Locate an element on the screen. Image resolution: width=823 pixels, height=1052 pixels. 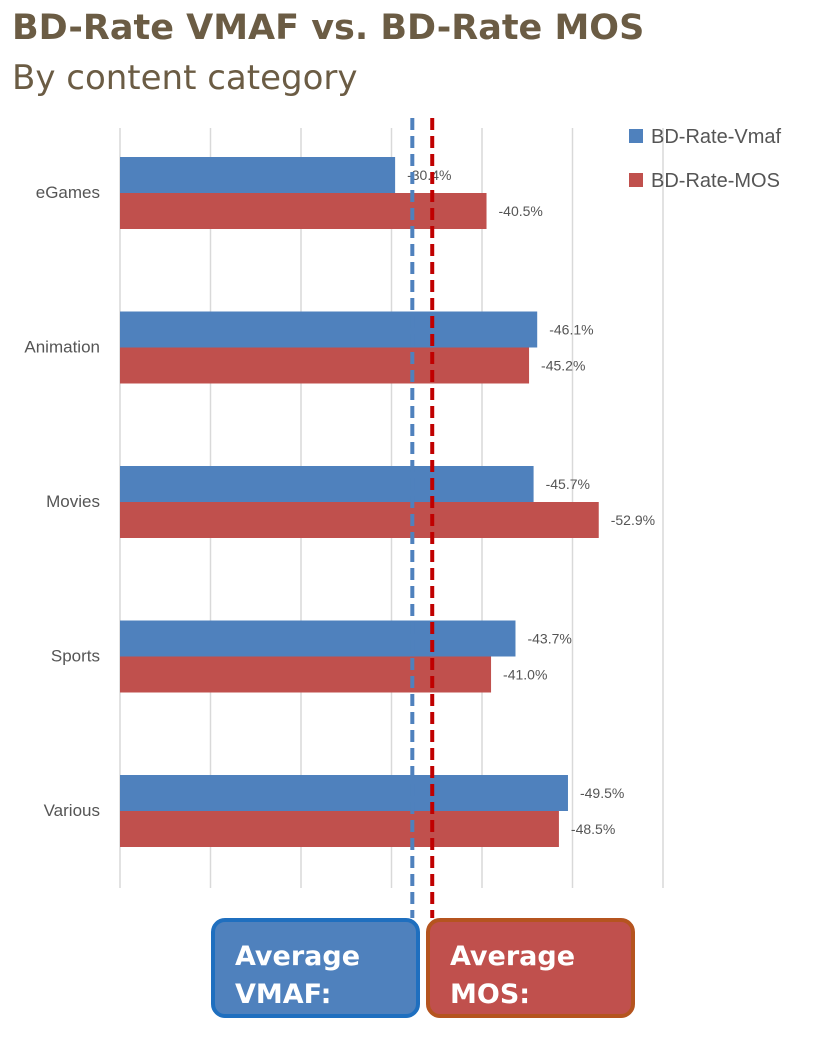
data-label: -40.5% is located at coordinates (521, 211).